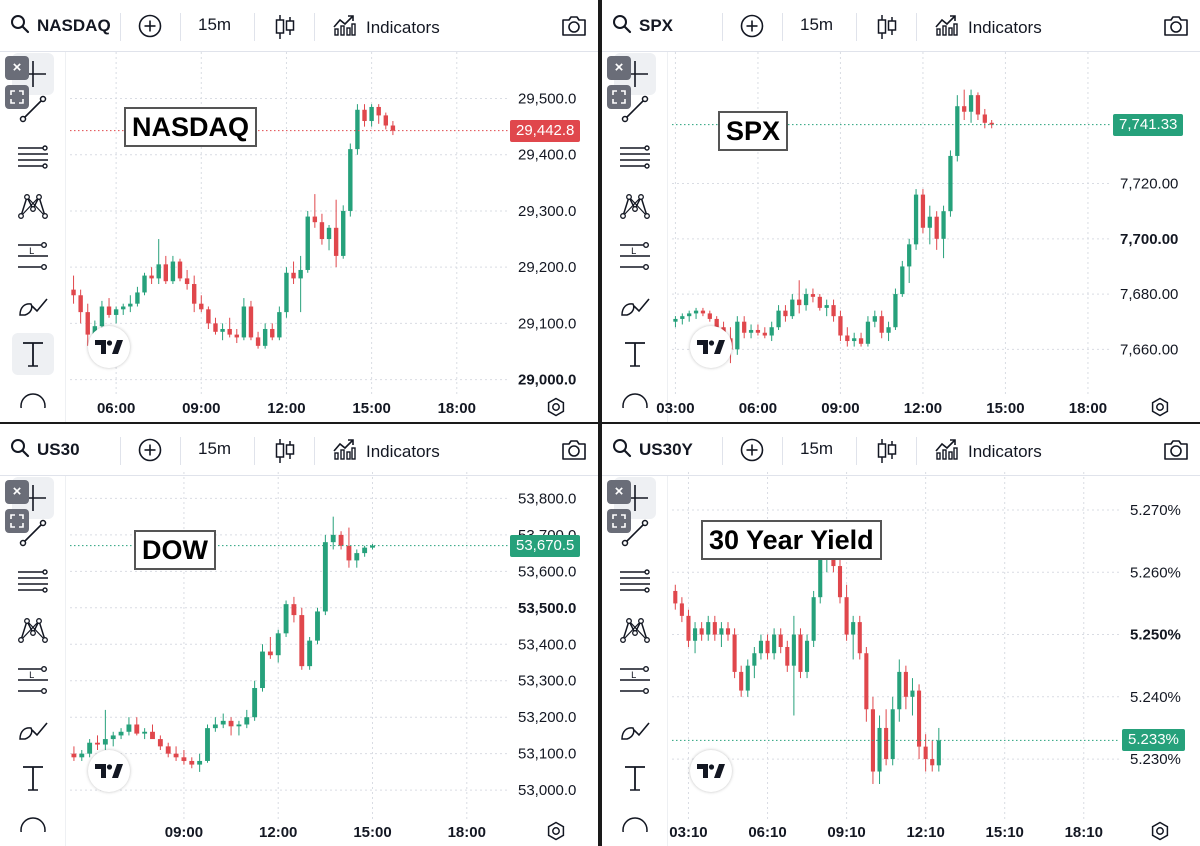  Describe the element at coordinates (62, 450) in the screenshot. I see `symbol-search-button: US30` at that location.